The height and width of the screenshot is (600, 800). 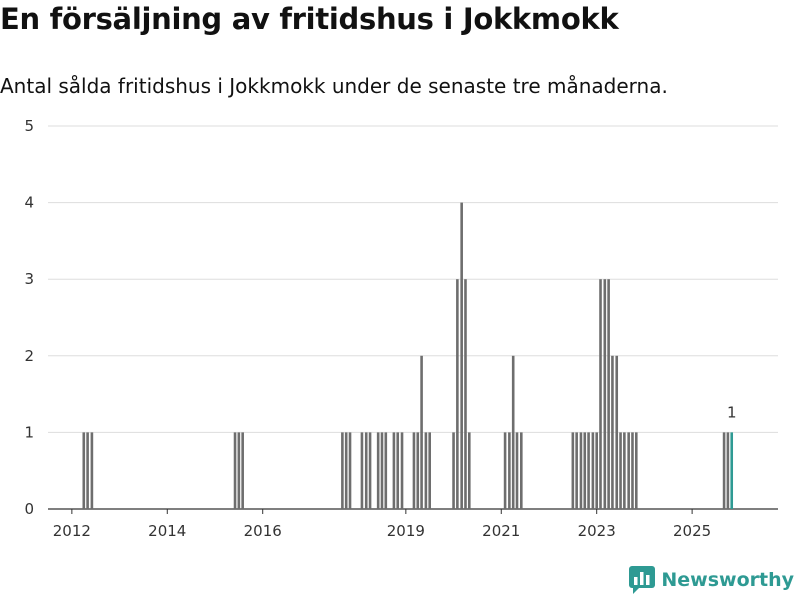 I want to click on newsworthy-logo: Newsworthy, so click(x=711, y=580).